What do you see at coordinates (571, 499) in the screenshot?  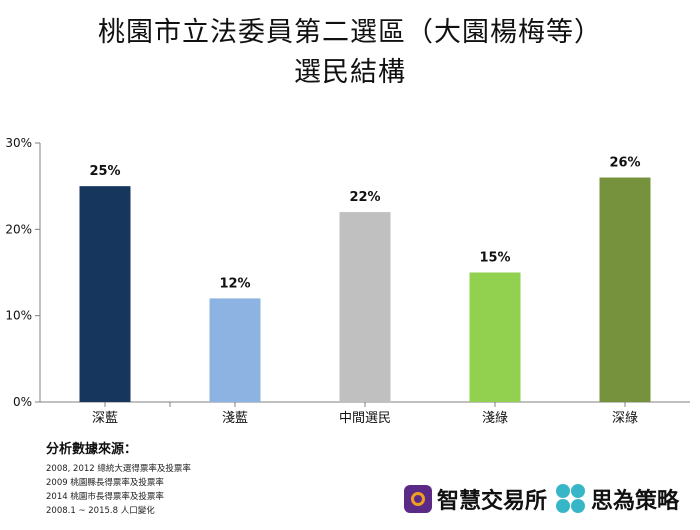 I see `siwei-logo-icon` at bounding box center [571, 499].